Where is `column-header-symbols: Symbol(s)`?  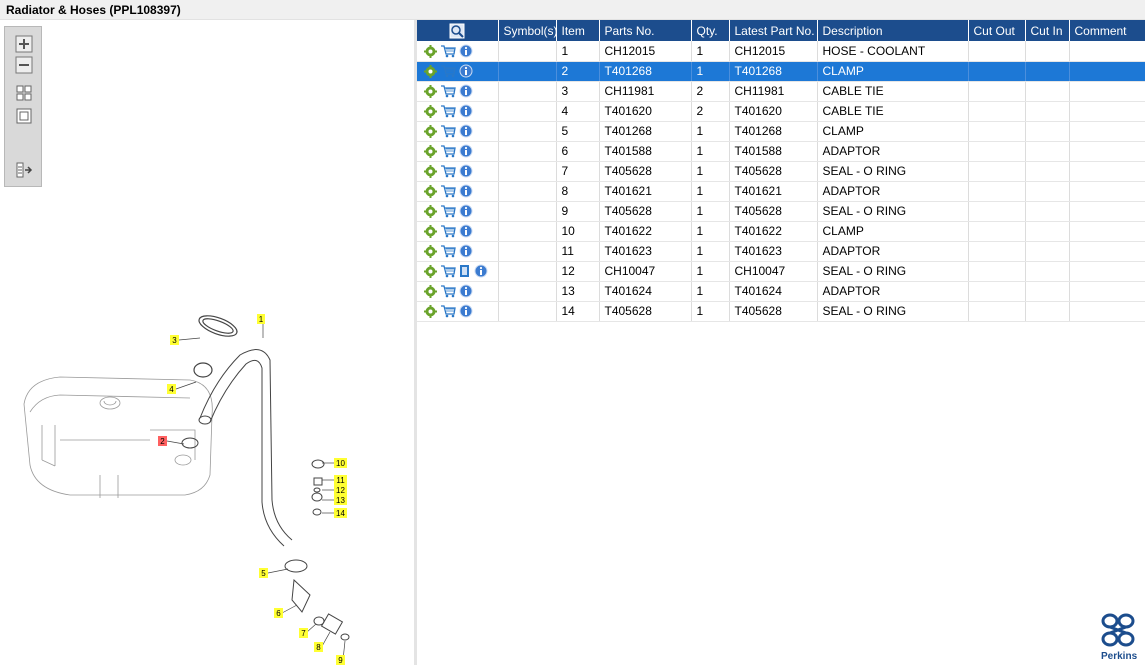
column-header-symbols: Symbol(s) is located at coordinates (527, 30).